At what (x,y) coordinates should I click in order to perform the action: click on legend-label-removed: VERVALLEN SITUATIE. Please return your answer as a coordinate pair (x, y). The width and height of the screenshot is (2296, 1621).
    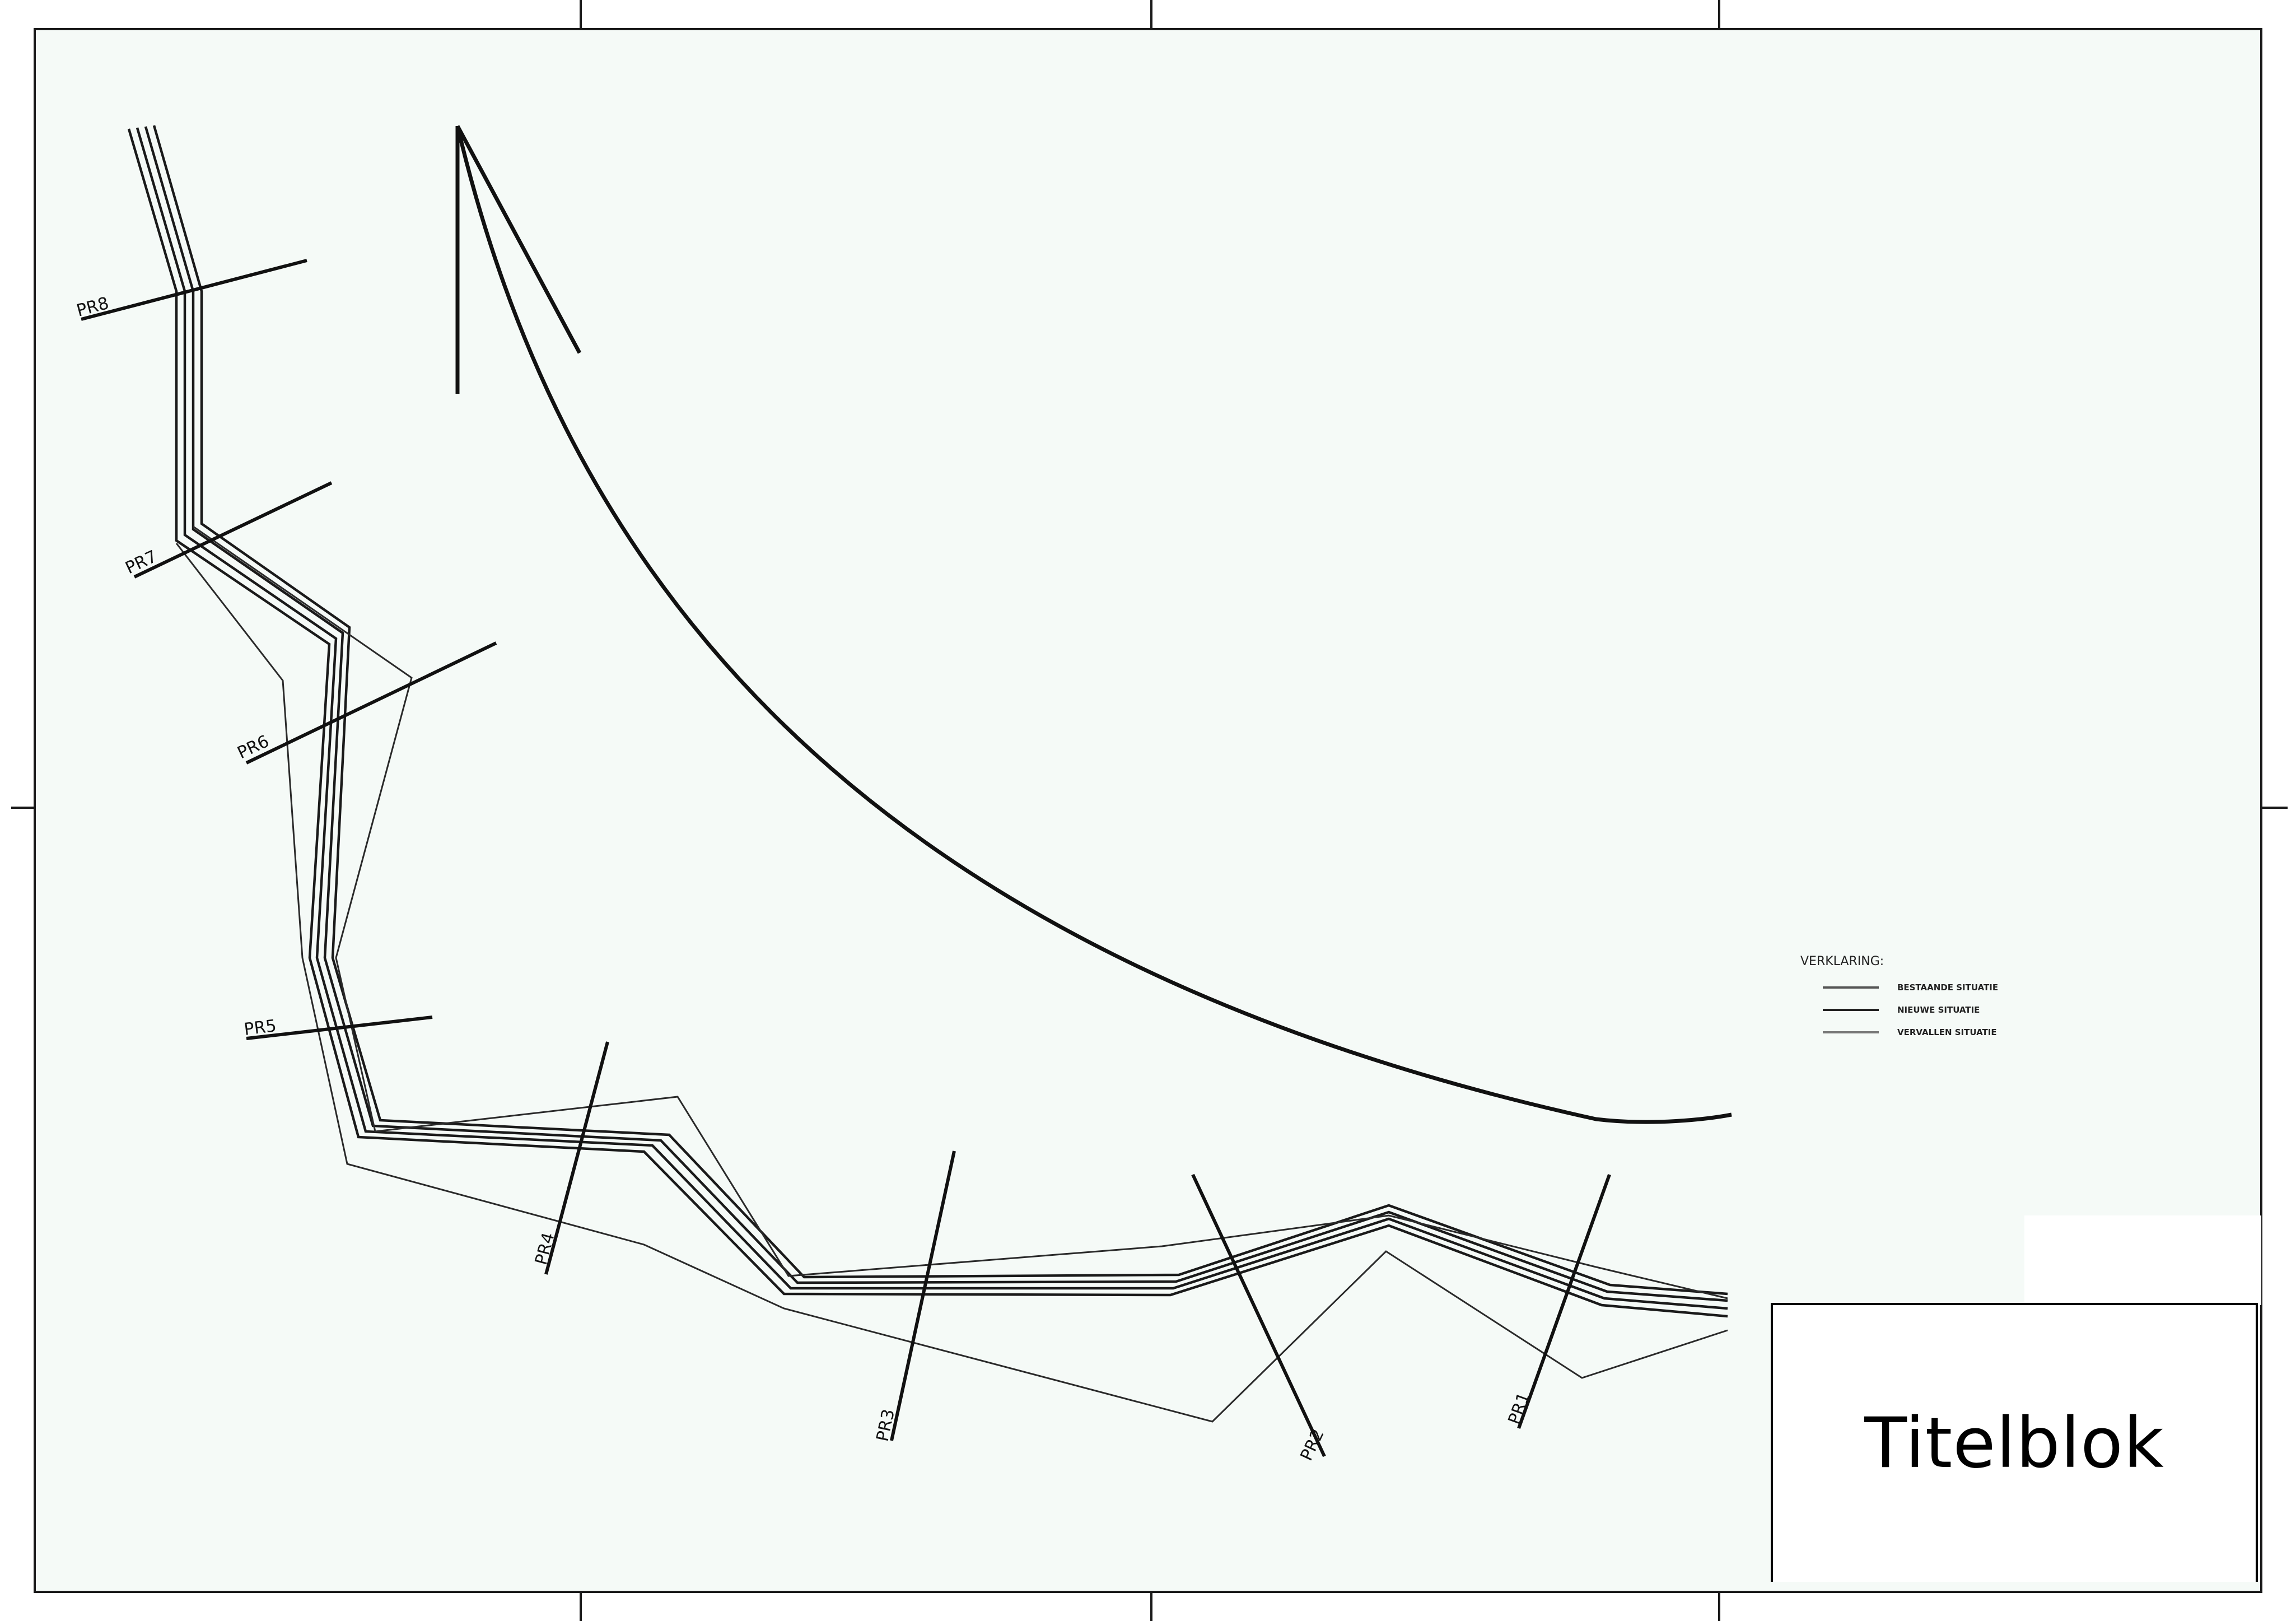
    Looking at the image, I should click on (1947, 1032).